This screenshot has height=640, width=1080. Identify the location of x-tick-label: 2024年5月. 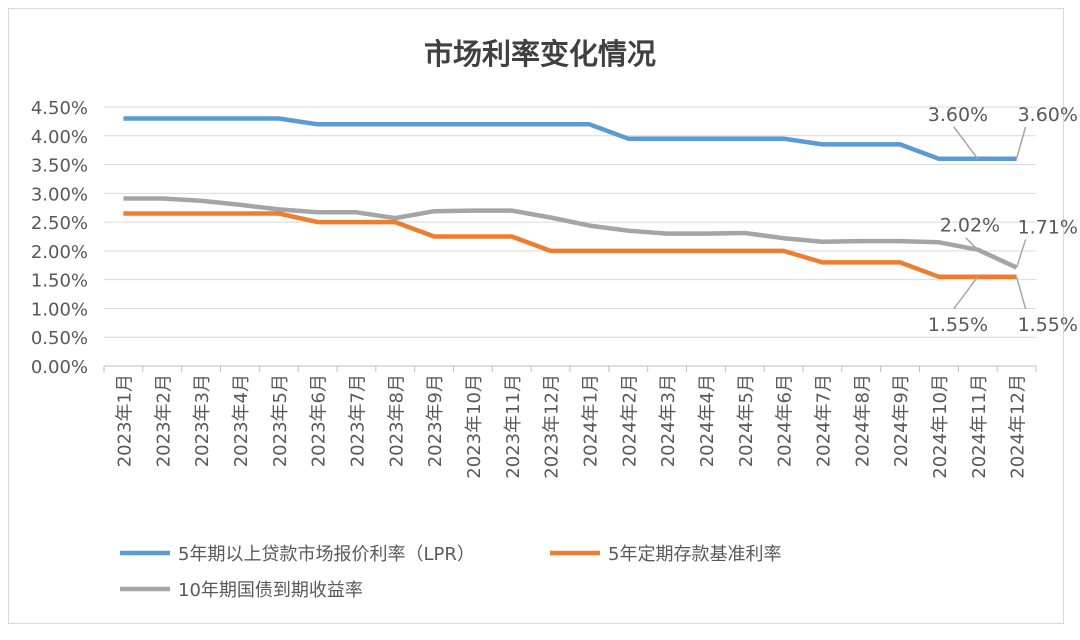
(746, 420).